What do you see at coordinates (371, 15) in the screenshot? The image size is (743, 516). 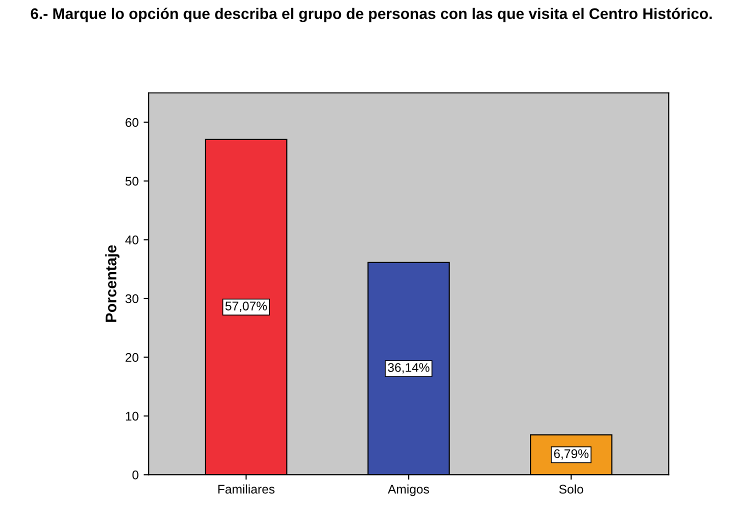 I see `chart-title: 6.- Marque lo opción que describa el grupo de personas con las que visita el Centro Histórico.` at bounding box center [371, 15].